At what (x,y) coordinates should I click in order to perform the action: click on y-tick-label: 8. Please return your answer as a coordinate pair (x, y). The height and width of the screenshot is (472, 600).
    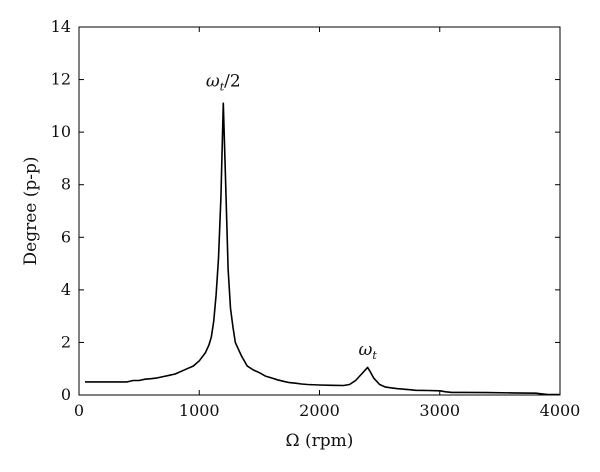
    Looking at the image, I should click on (66, 184).